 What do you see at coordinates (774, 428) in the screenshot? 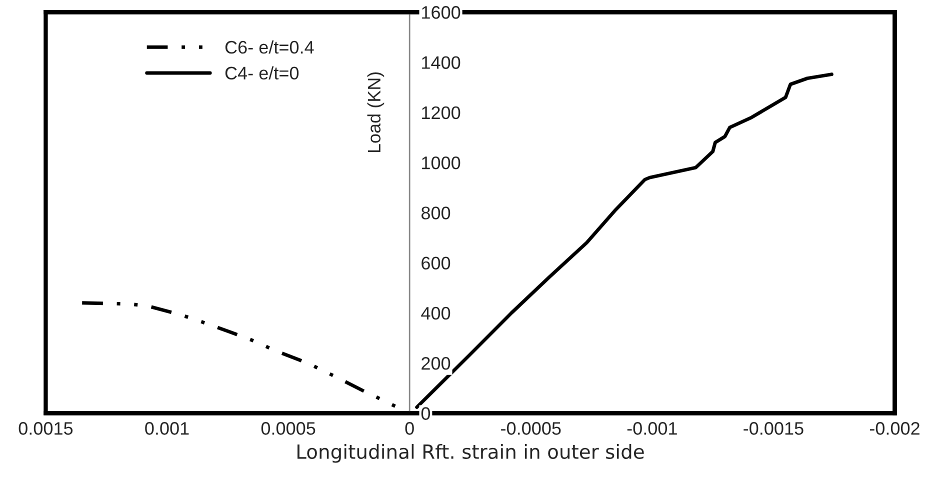
I see `x-tick-label: -0.0015` at bounding box center [774, 428].